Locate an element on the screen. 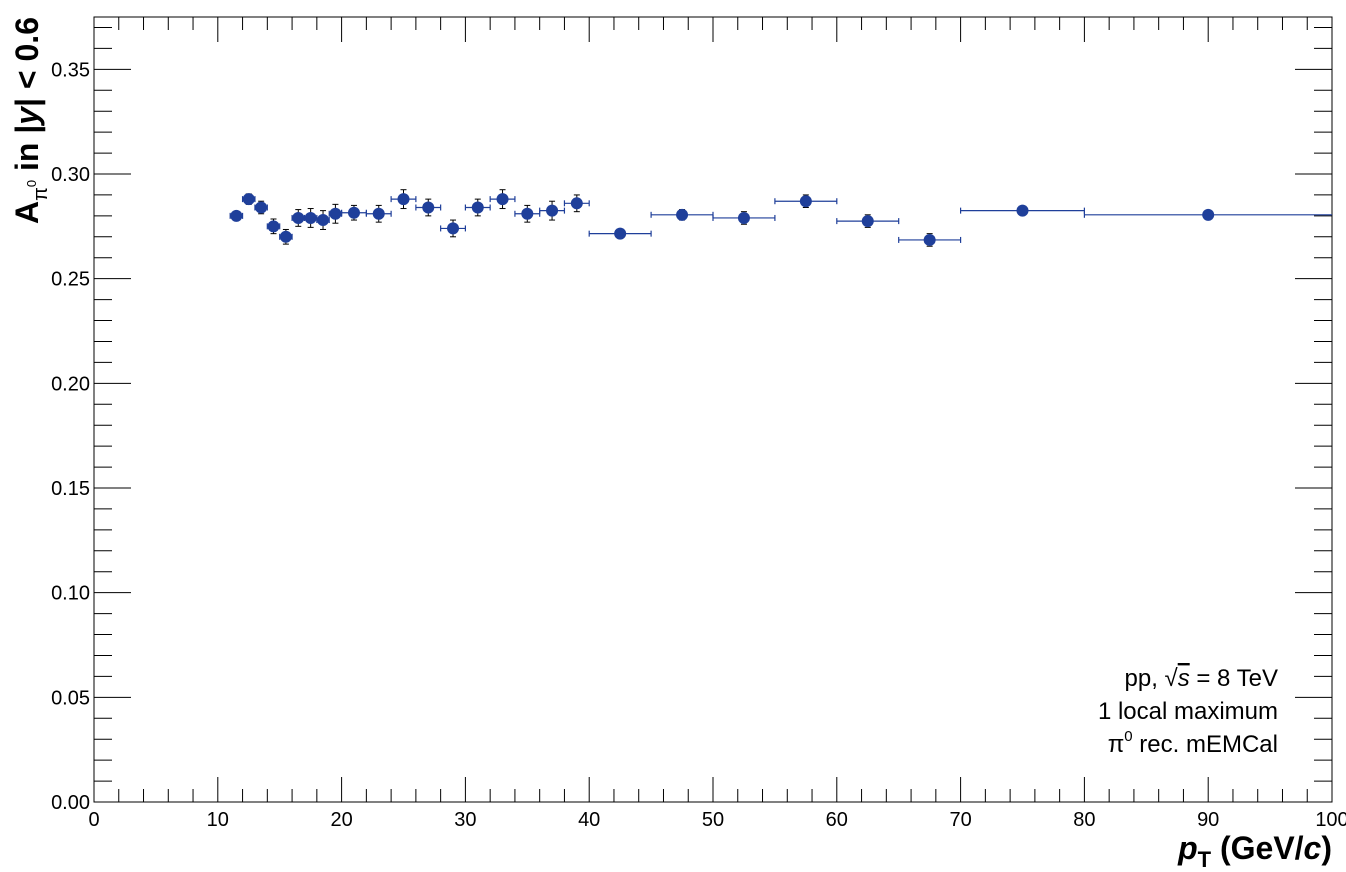  y-axis-title-sub: π is located at coordinates (41, 194).